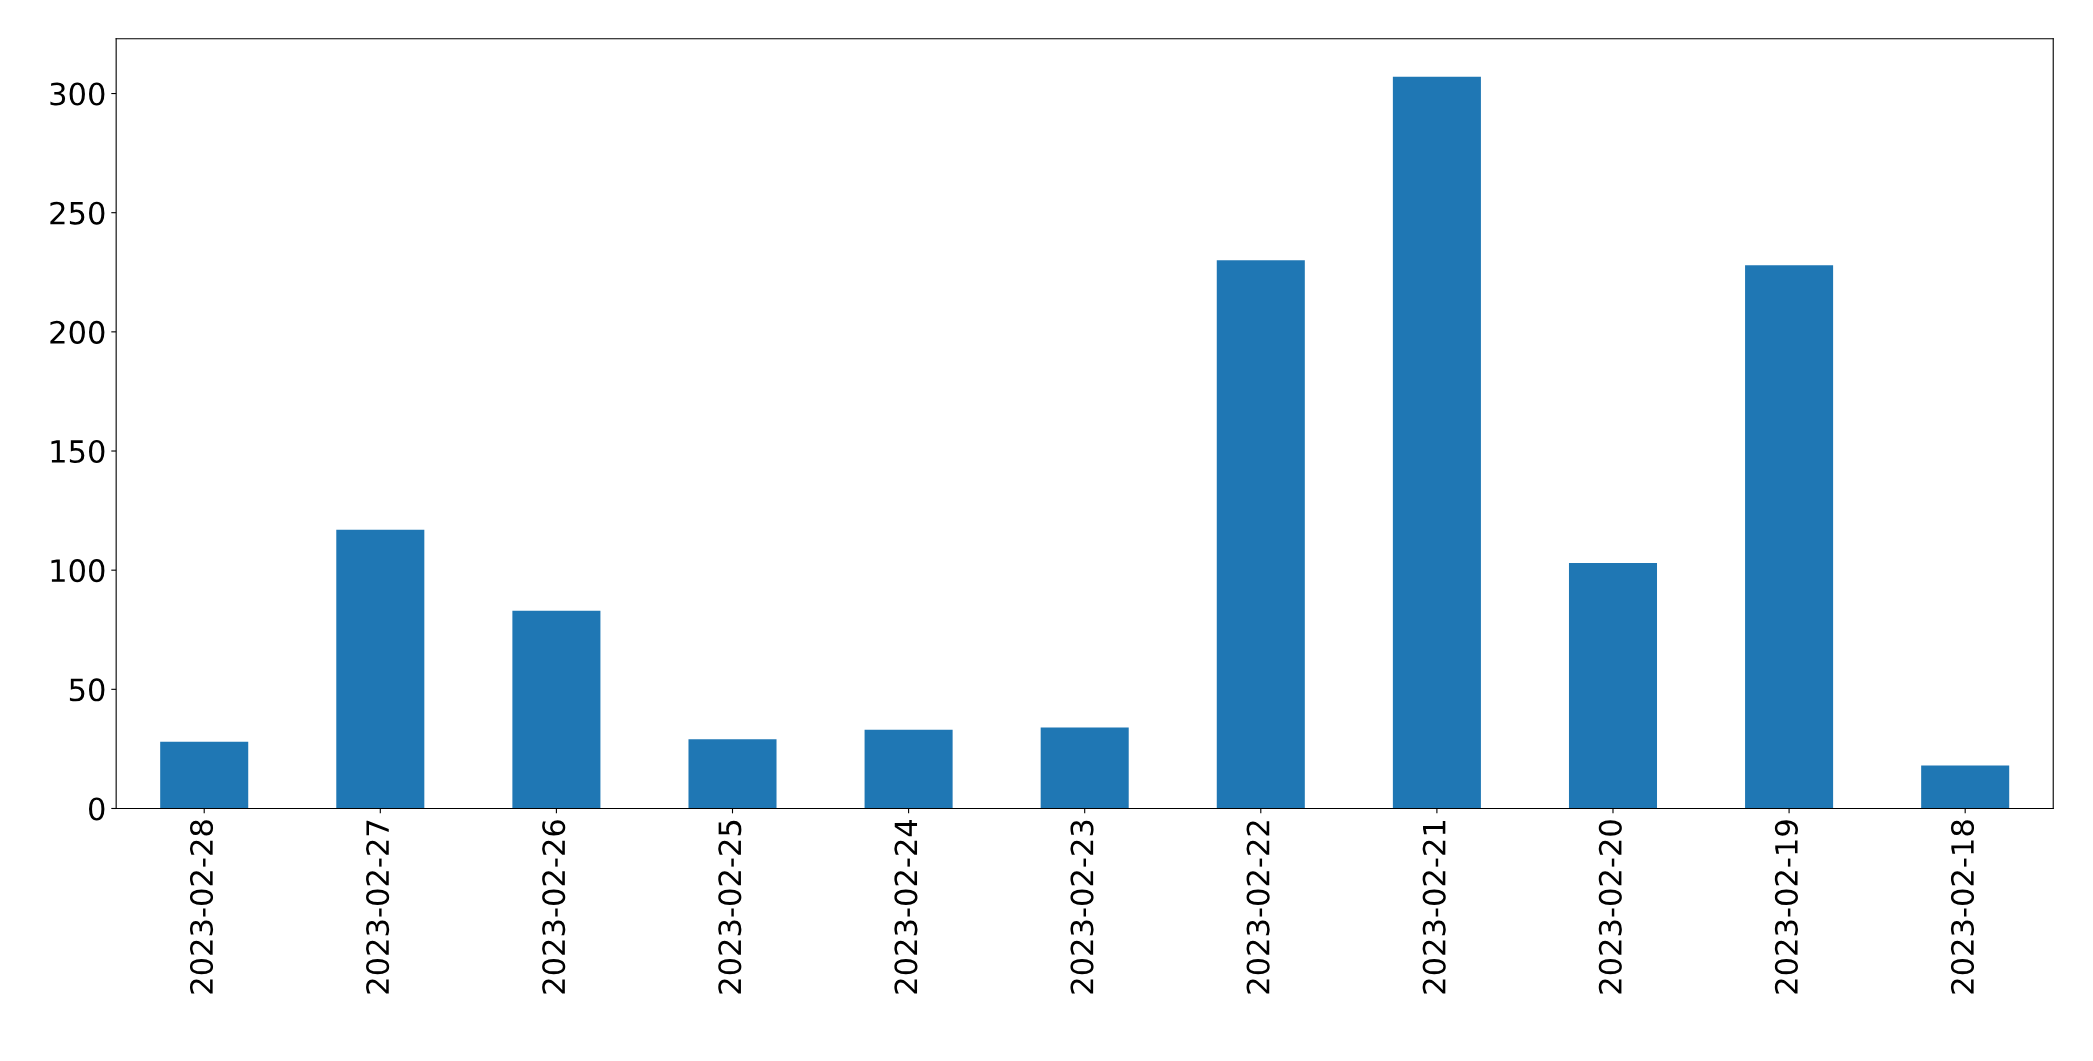 This screenshot has height=1061, width=2093. I want to click on x-tick-label: 2023-02-25, so click(730, 907).